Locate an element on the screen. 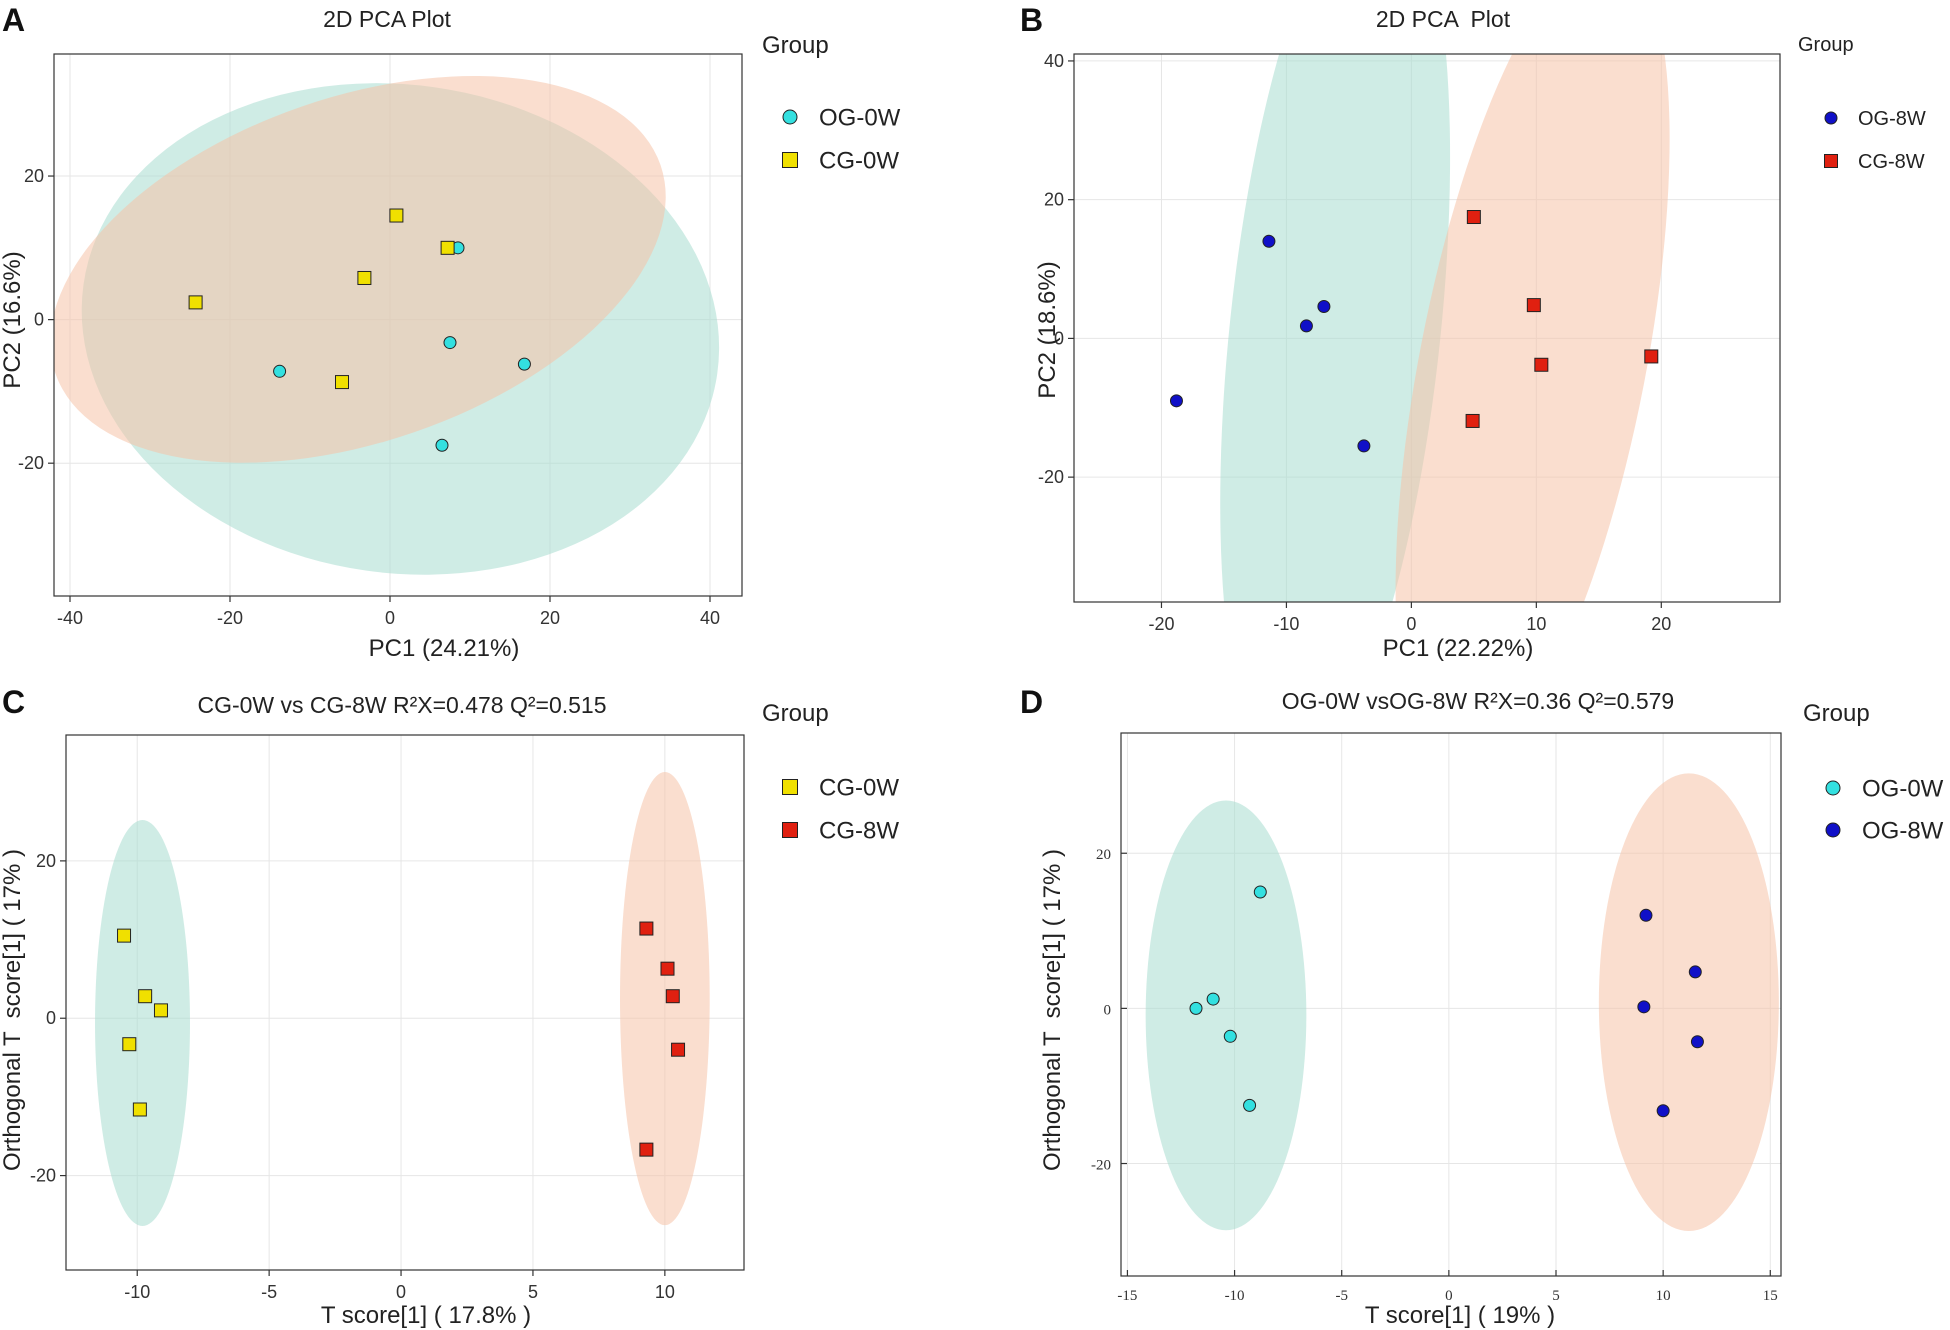 The height and width of the screenshot is (1330, 1950). panel-b-title: 2D PCA Plot is located at coordinates (1443, 19).